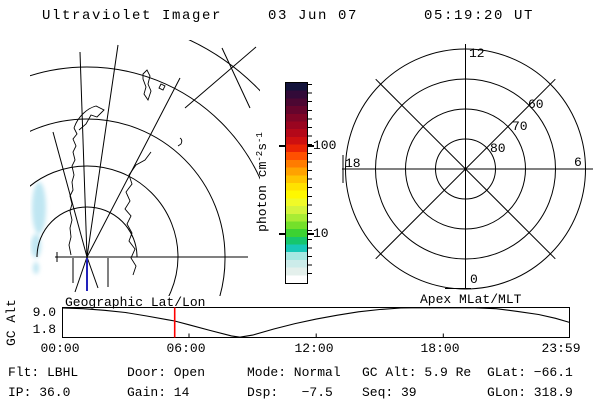 The height and width of the screenshot is (400, 600). Describe the element at coordinates (325, 145) in the screenshot. I see `colorbar-label-100: 100` at that location.